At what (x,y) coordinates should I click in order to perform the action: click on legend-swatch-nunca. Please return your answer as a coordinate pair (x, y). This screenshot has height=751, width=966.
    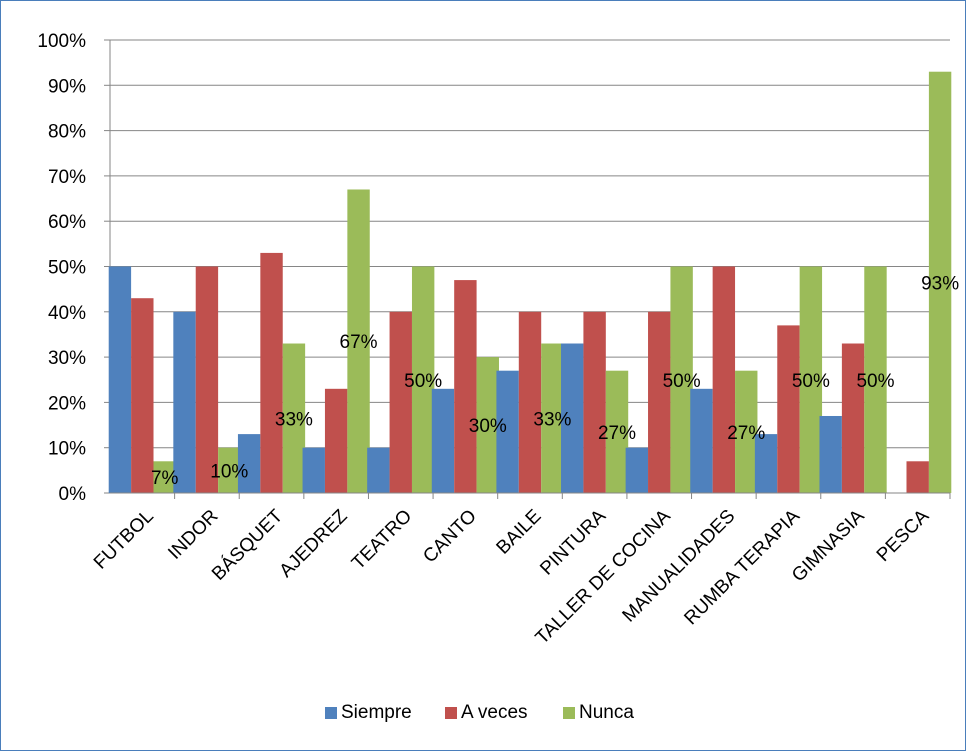
    Looking at the image, I should click on (569, 713).